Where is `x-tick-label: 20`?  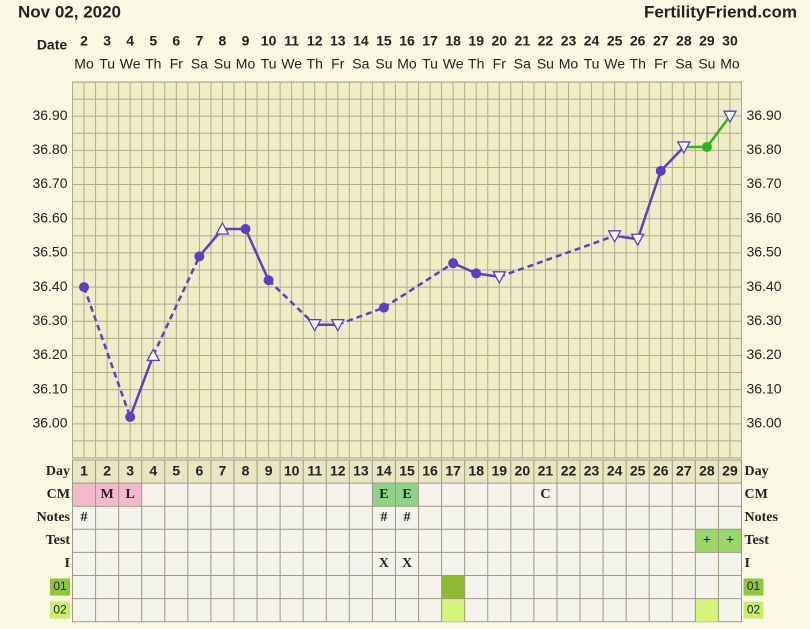
x-tick-label: 20 is located at coordinates (499, 41).